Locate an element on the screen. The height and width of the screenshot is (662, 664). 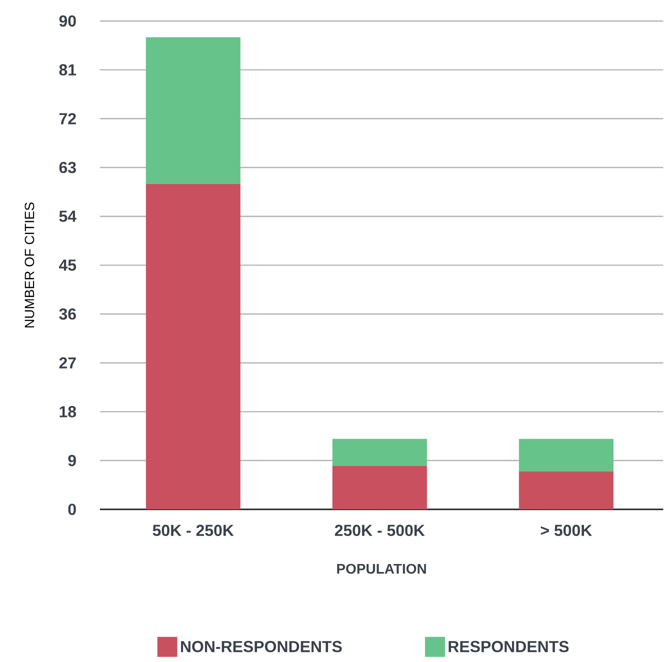
y-tick-label: 18 is located at coordinates (68, 412).